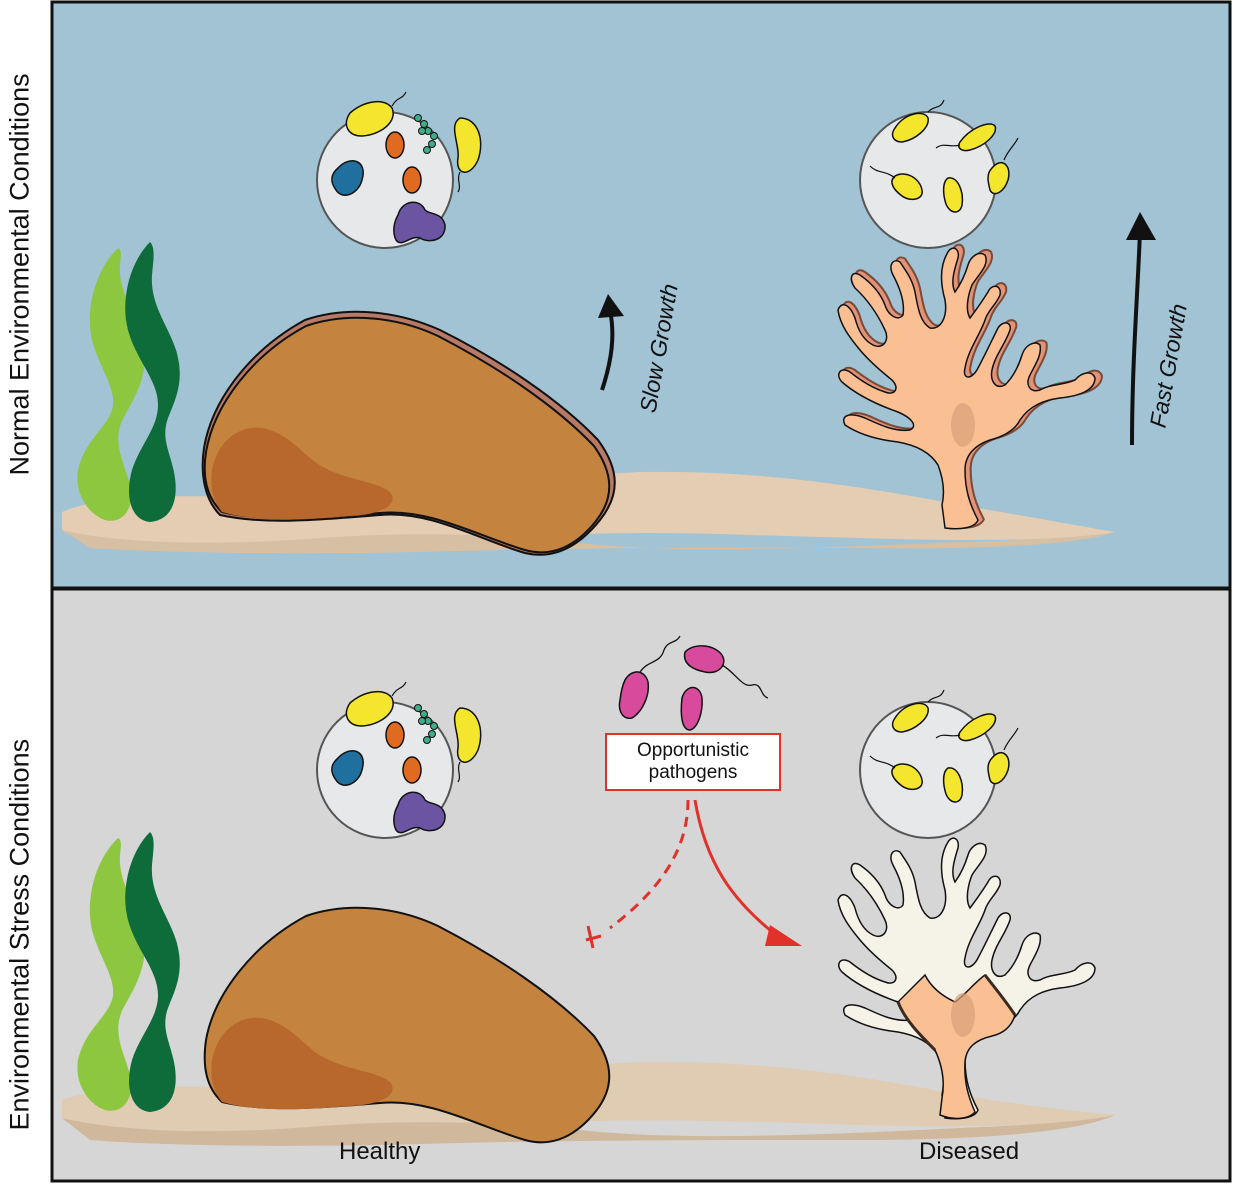  Describe the element at coordinates (970, 386) in the screenshot. I see `branching-coral-healthy` at that location.